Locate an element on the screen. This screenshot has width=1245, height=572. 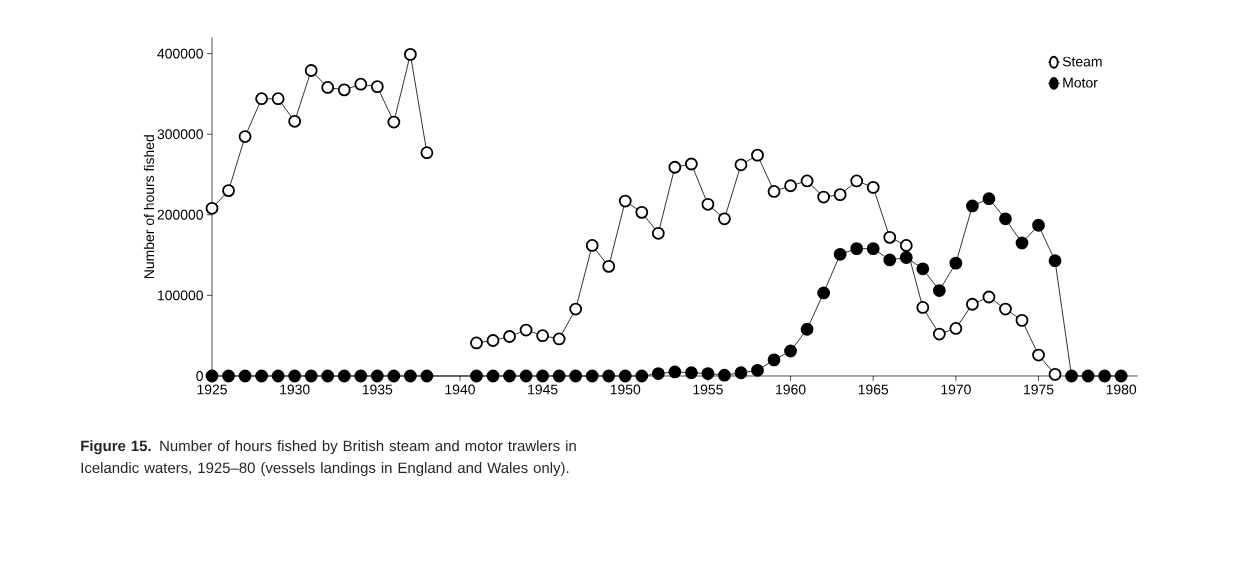
x-tick-label: 1975 is located at coordinates (1039, 389).